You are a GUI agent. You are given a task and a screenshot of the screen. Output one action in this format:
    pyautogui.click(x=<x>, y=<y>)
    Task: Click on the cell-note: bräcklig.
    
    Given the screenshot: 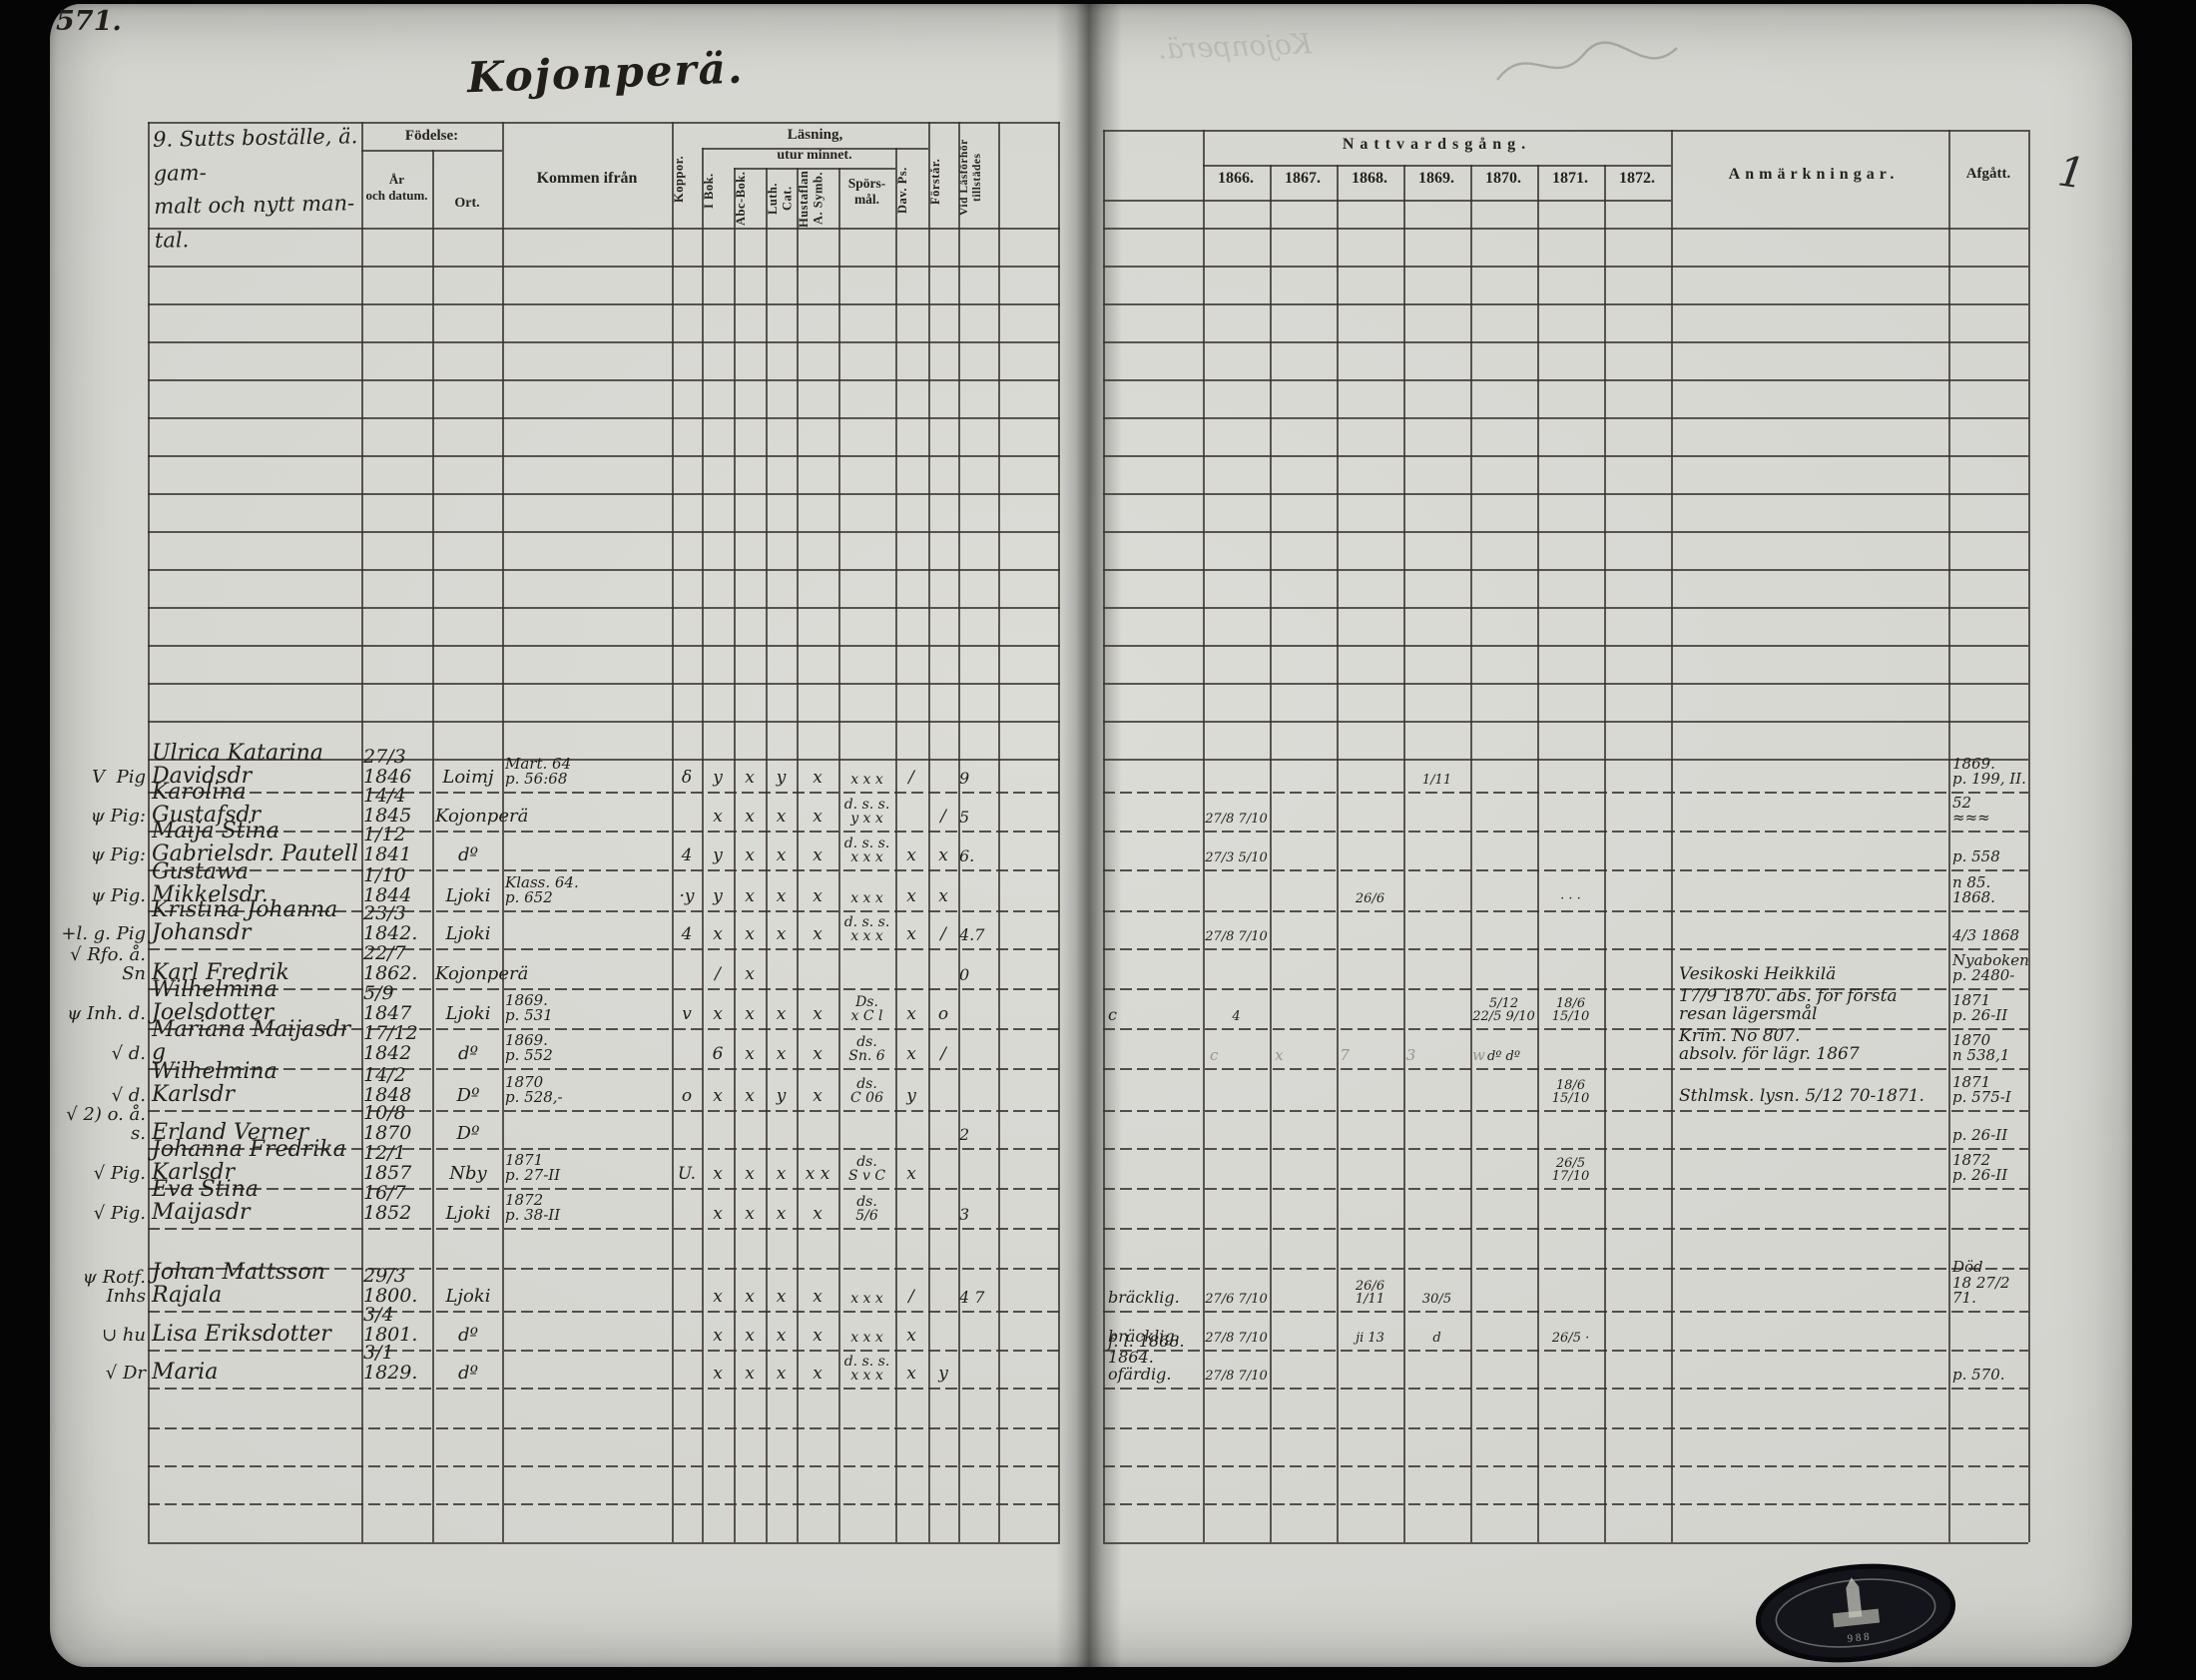 What is the action you would take?
    pyautogui.click(x=1144, y=1337)
    